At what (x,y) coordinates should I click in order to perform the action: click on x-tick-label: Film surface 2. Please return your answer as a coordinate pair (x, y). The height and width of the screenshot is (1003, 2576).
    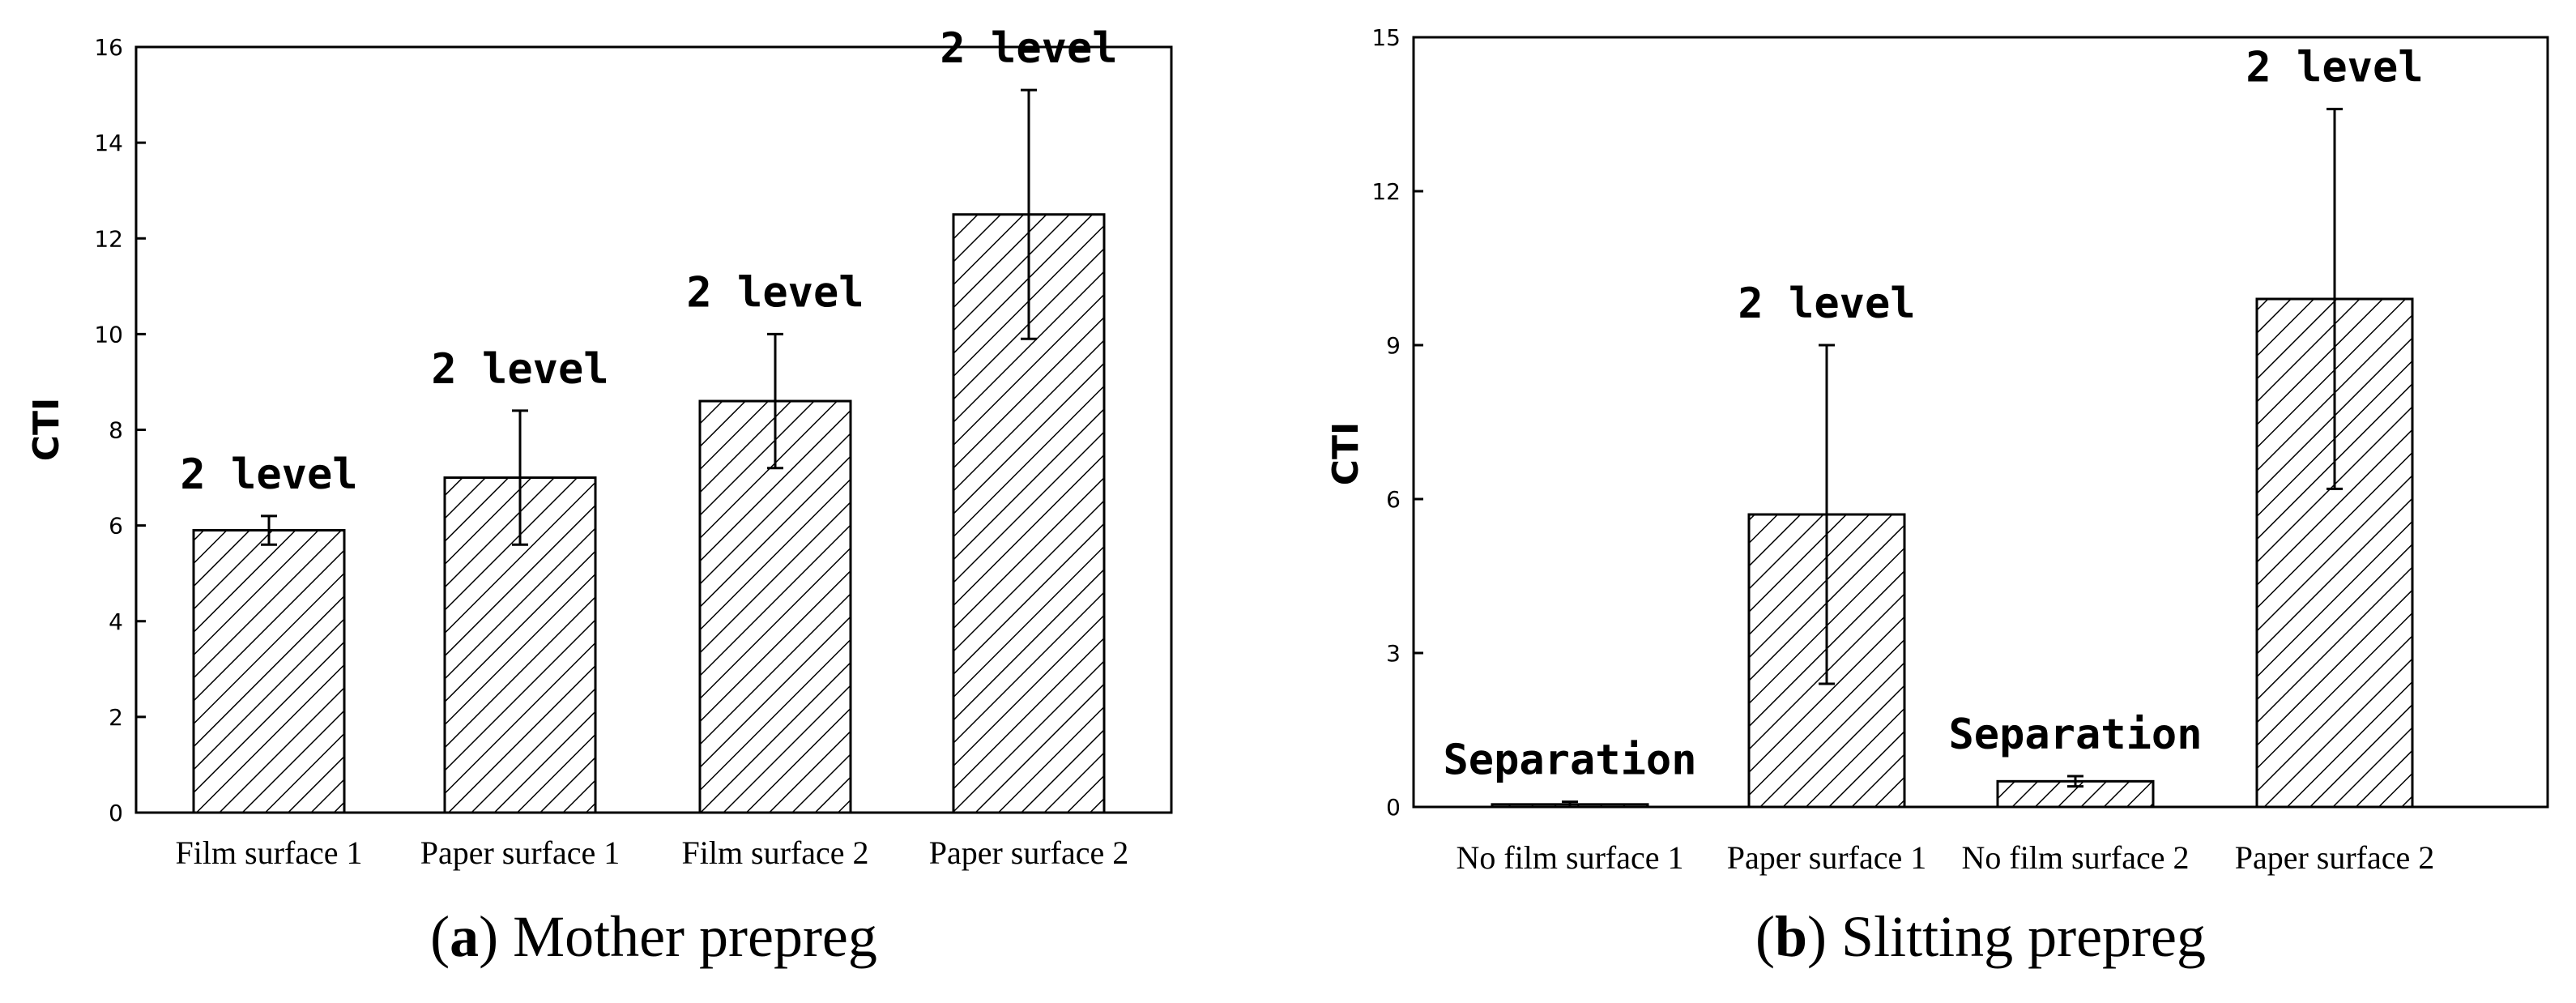
    Looking at the image, I should click on (774, 853).